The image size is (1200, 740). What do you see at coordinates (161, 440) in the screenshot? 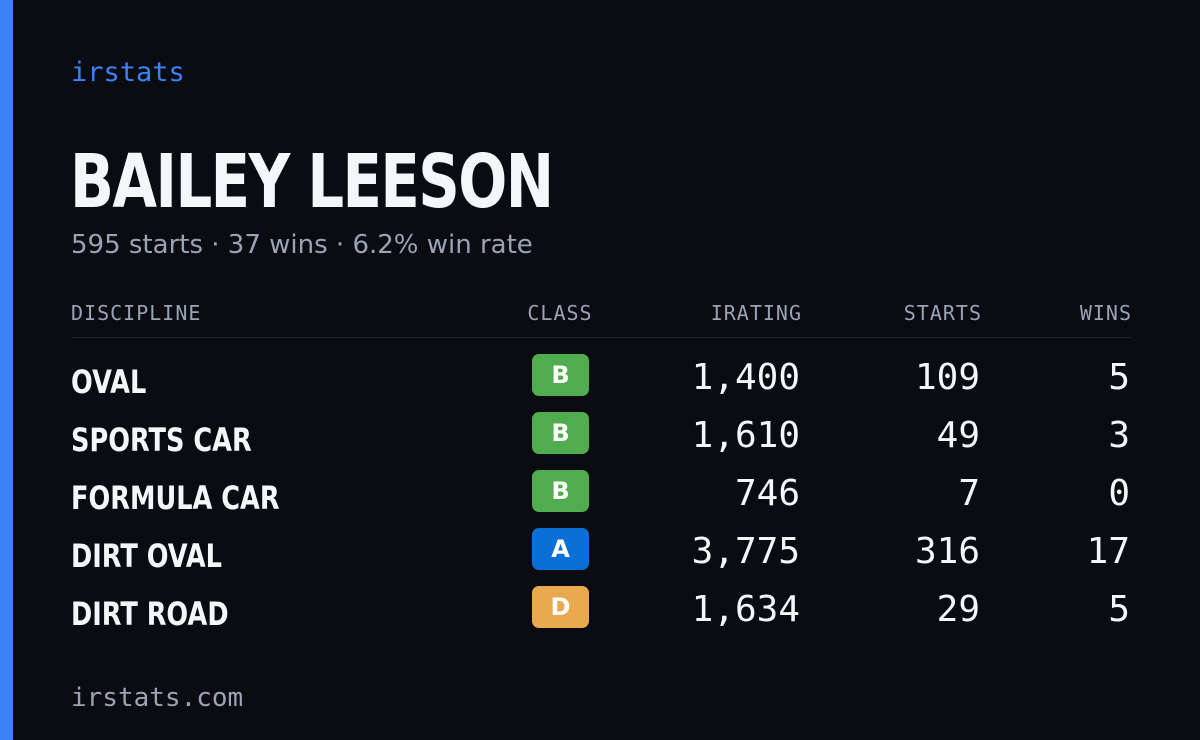
I see `discipline-label: SPORTS CAR` at bounding box center [161, 440].